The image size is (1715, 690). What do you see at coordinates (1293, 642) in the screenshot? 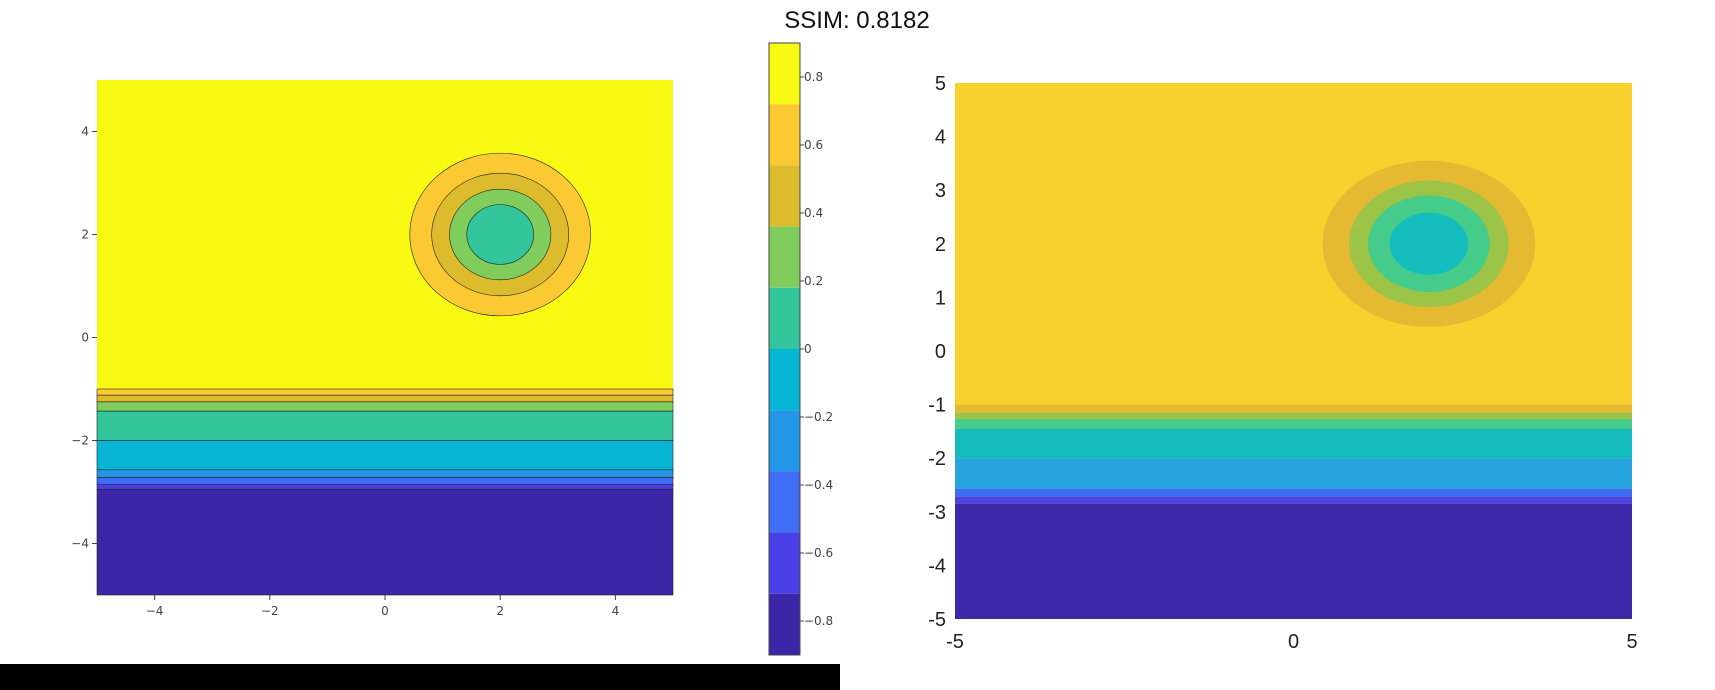
I see `right-x-tick-label: 0` at bounding box center [1293, 642].